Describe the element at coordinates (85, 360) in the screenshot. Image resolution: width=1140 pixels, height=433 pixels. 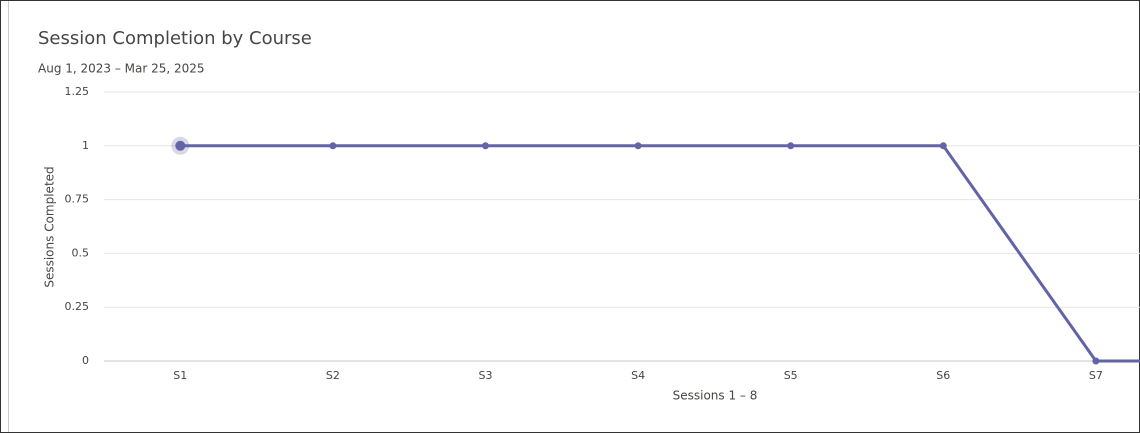
I see `y-tick-label: 0` at that location.